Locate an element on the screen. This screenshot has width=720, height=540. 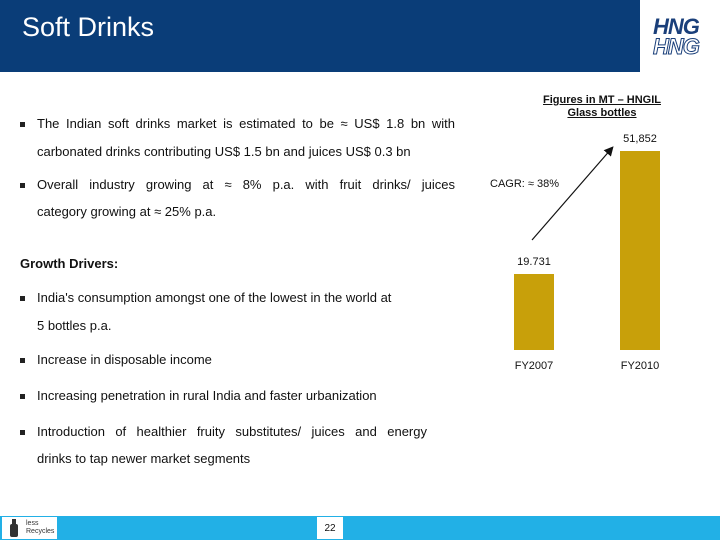
bullet-text: Increase in disposable income is located at coordinates (124, 359).